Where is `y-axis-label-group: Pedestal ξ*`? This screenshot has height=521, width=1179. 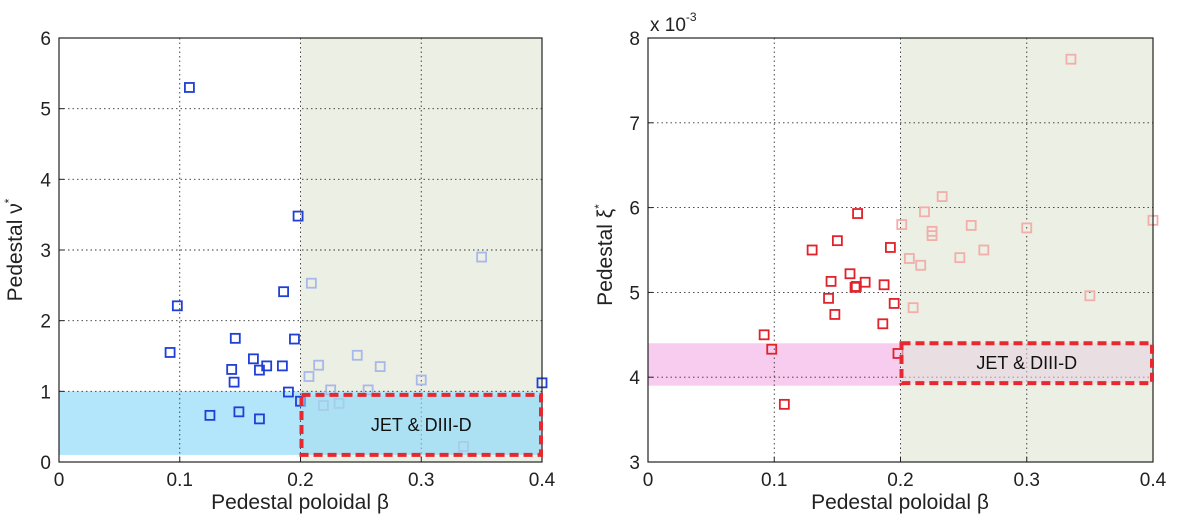
y-axis-label-group: Pedestal ξ* is located at coordinates (604, 255).